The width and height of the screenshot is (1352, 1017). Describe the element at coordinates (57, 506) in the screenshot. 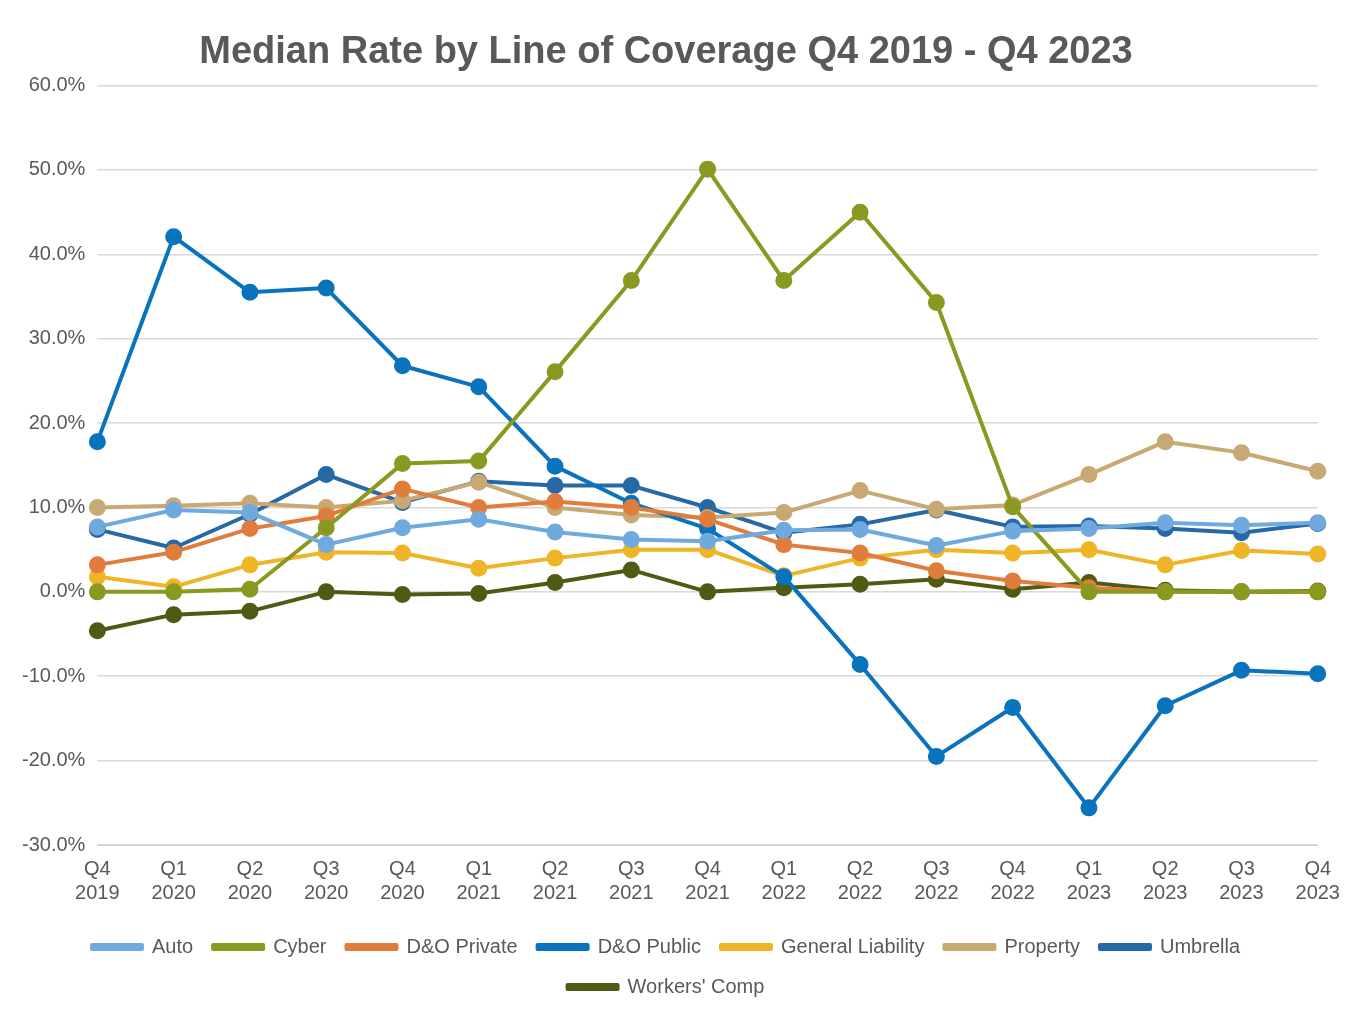

I see `y-tick-label: 10.0%` at that location.